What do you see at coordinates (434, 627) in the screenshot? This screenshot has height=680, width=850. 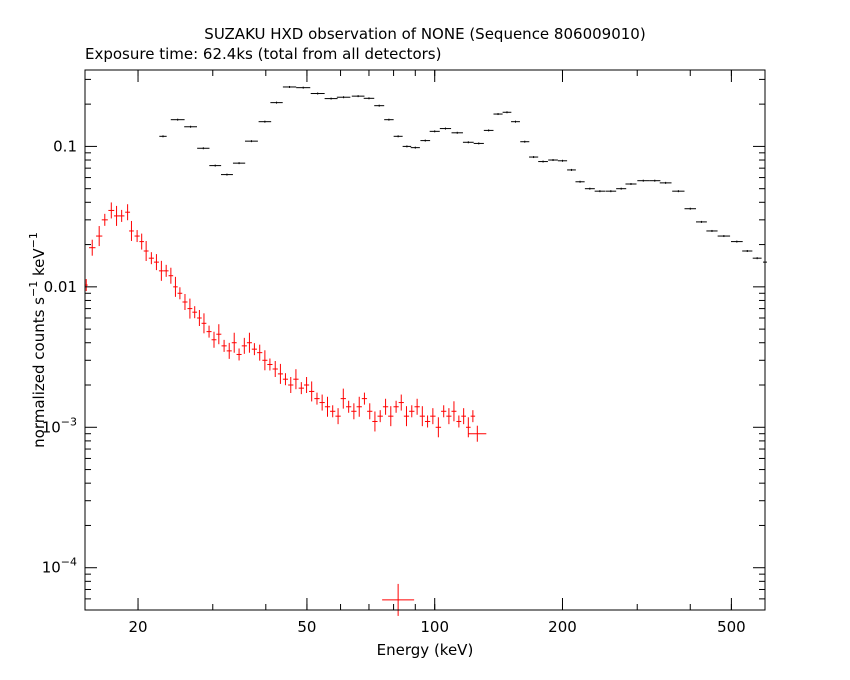 I see `x-tick-label: 100` at bounding box center [434, 627].